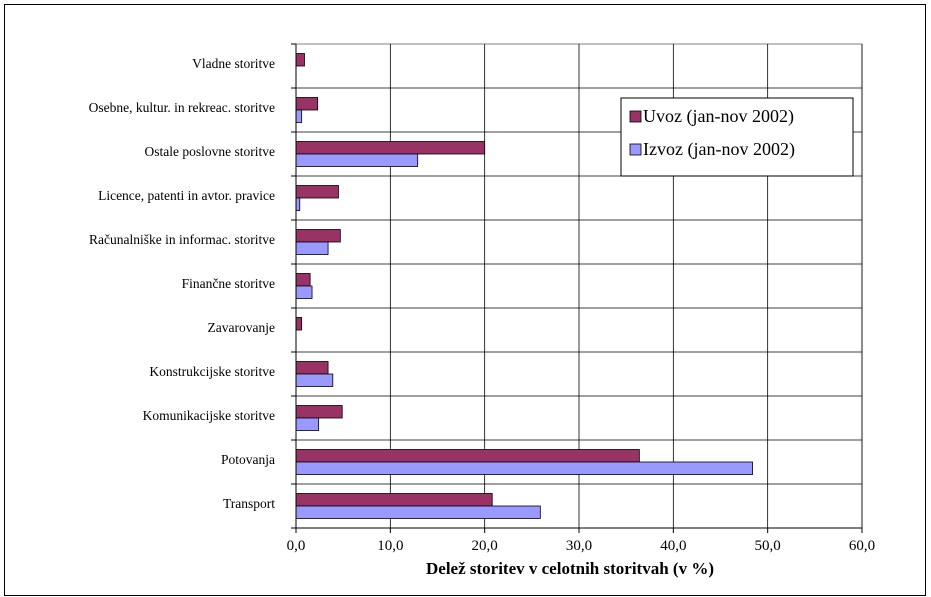 The height and width of the screenshot is (597, 931). What do you see at coordinates (233, 63) in the screenshot?
I see `category-label: Vladne storitve` at bounding box center [233, 63].